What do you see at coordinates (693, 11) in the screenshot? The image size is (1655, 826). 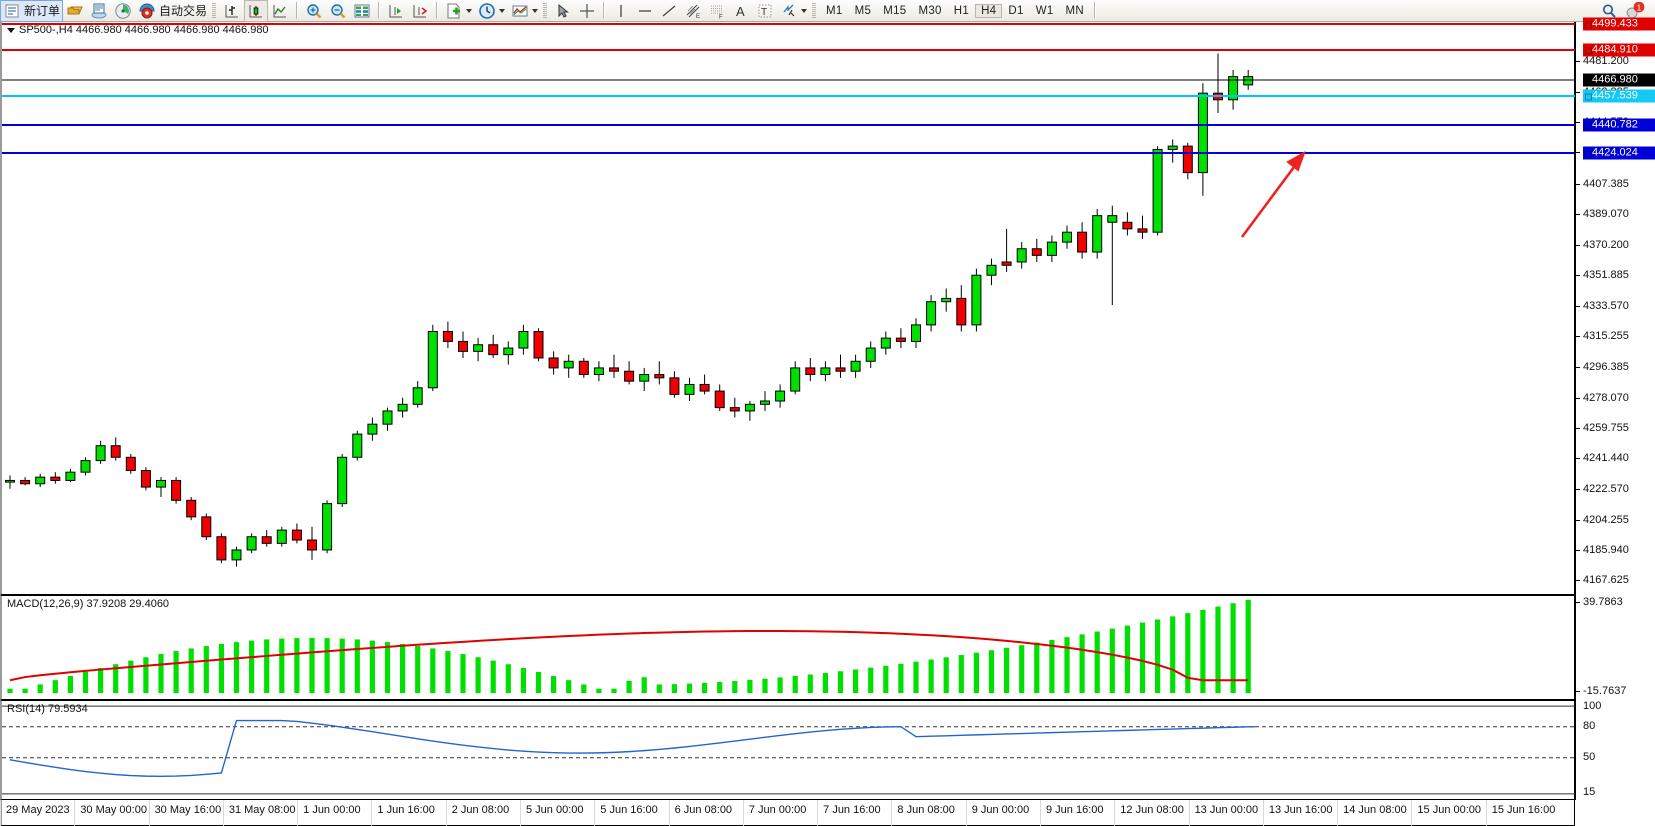 I see `equidistant-channel-tool-button: E` at bounding box center [693, 11].